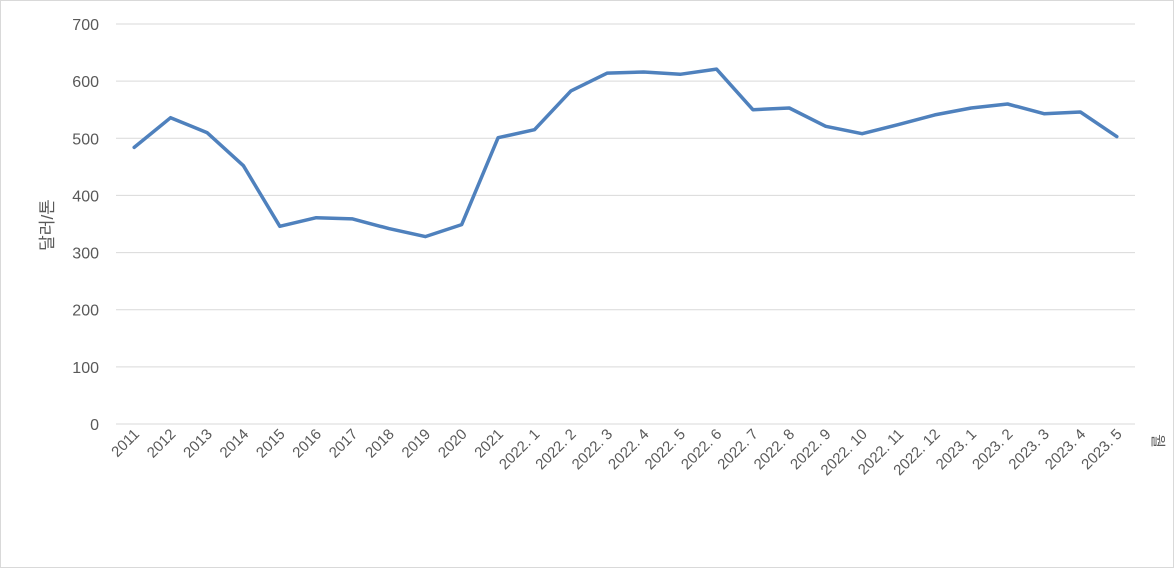 This screenshot has width=1174, height=572. What do you see at coordinates (125, 443) in the screenshot?
I see `x-tick-label: 2011` at bounding box center [125, 443].